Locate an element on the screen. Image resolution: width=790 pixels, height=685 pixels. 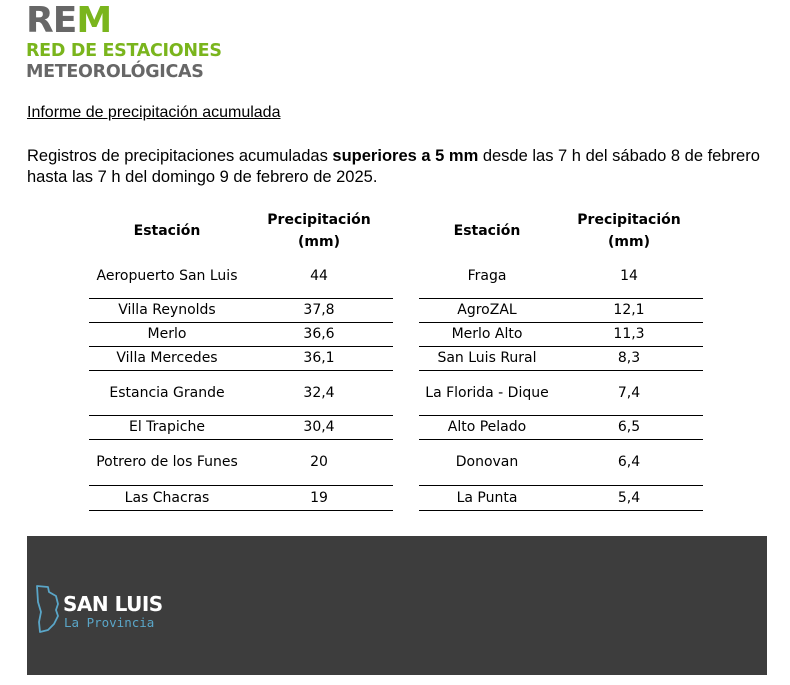
table-row: El Trapiche 30,4 is located at coordinates (241, 427).